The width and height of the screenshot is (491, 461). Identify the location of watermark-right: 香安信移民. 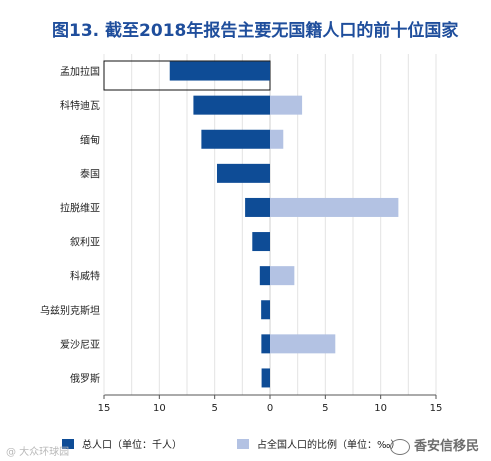
(434, 445).